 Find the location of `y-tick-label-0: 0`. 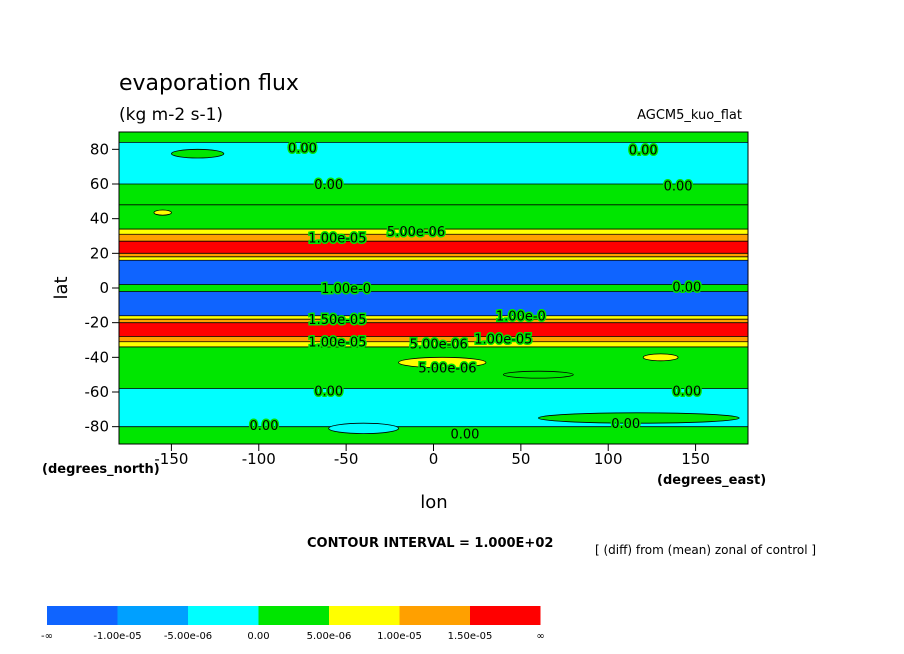

y-tick-label-0: 0 is located at coordinates (104, 288).